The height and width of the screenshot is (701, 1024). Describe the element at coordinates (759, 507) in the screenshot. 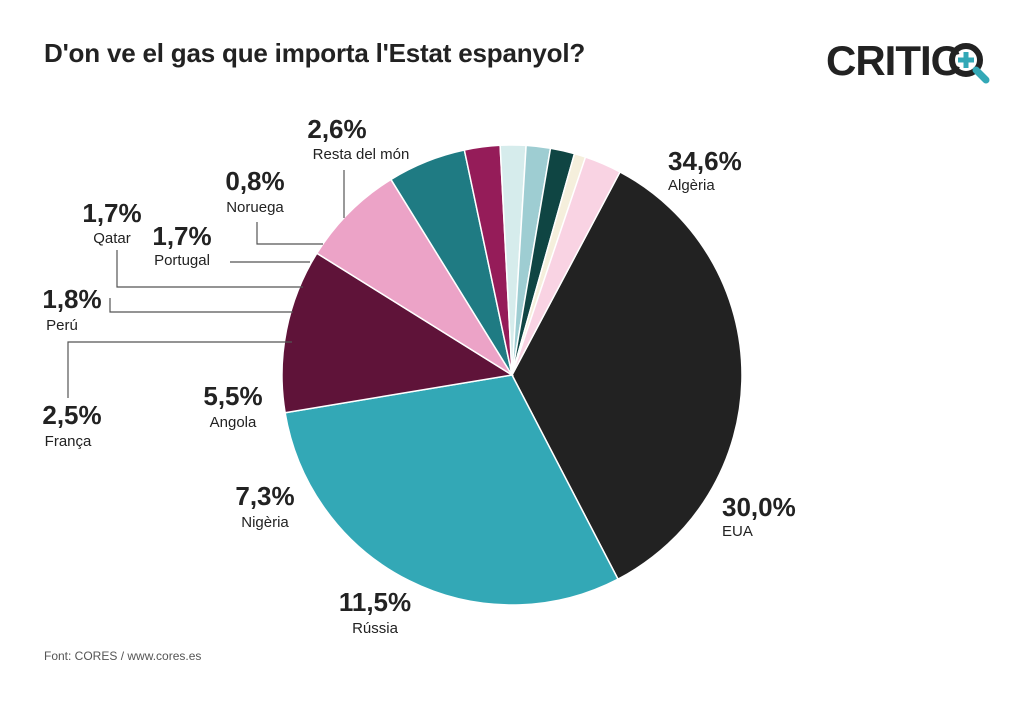

I see `value-label-eua: 30,0%` at that location.